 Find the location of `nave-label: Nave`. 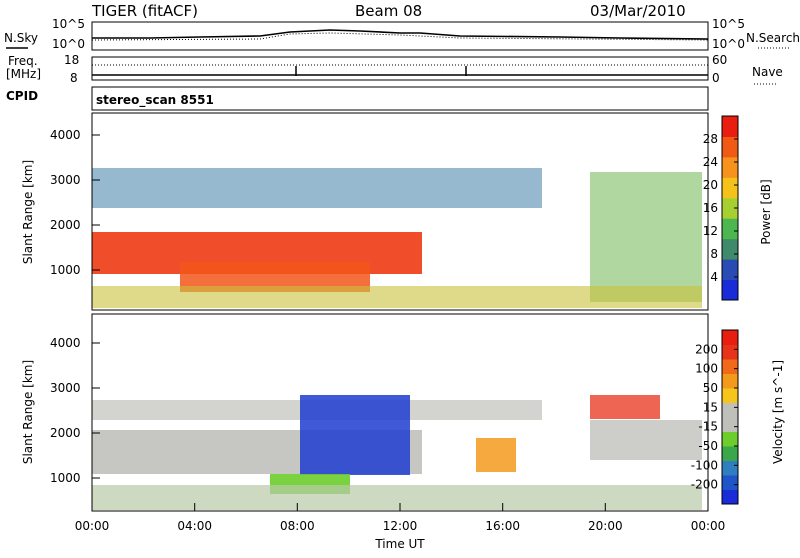

nave-label: Nave is located at coordinates (767, 72).